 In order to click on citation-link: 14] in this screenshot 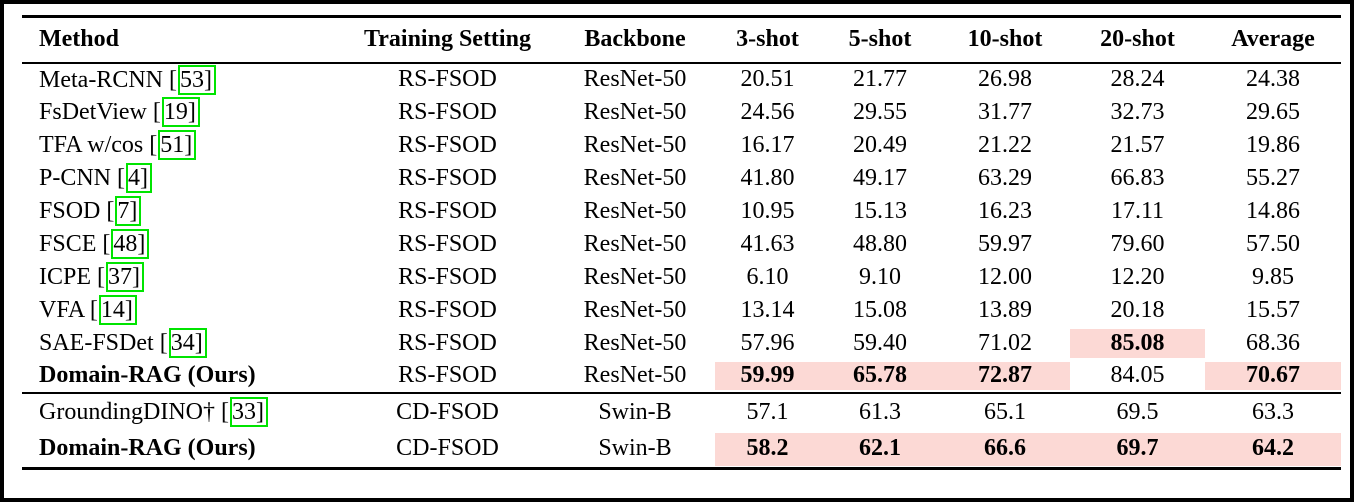, I will do `click(117, 310)`.